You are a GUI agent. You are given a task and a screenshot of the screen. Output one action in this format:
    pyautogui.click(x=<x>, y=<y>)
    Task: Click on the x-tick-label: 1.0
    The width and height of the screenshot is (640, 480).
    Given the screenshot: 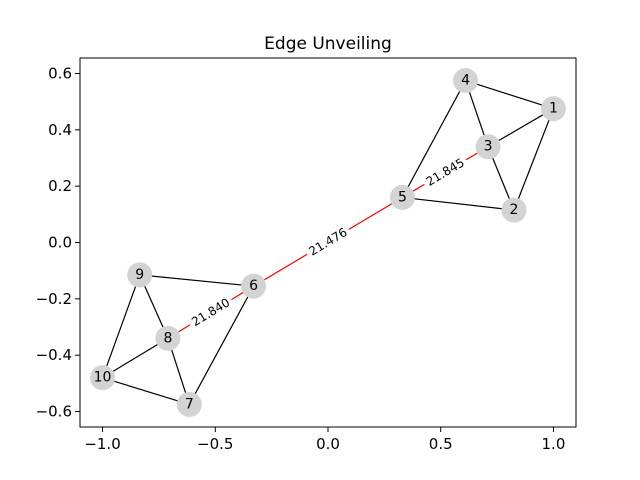 What is the action you would take?
    pyautogui.click(x=554, y=444)
    